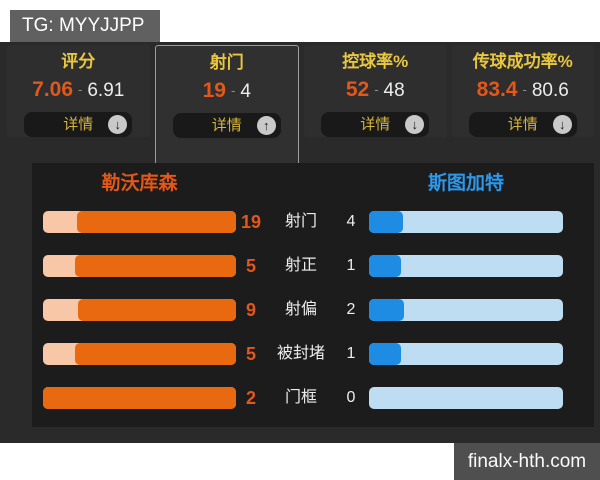 The width and height of the screenshot is (600, 480). What do you see at coordinates (550, 90) in the screenshot?
I see `away-value: 80.6` at bounding box center [550, 90].